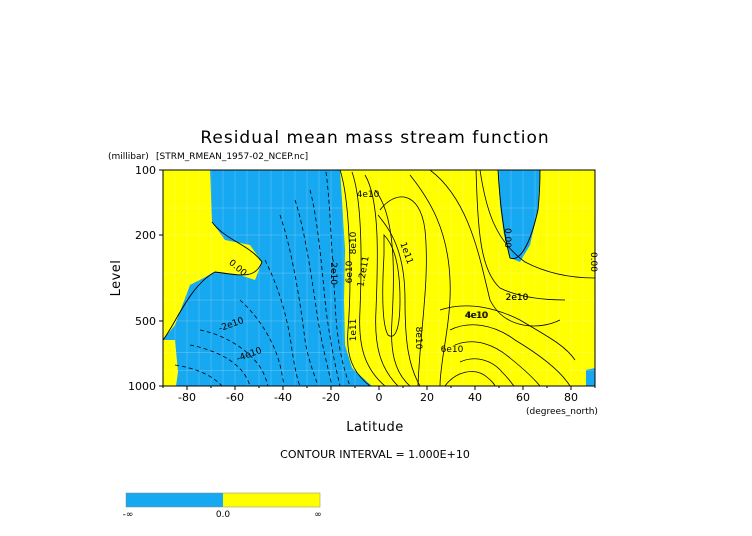 This screenshot has width=752, height=536. Describe the element at coordinates (223, 515) in the screenshot. I see `colorbar-label-zero: 0.0` at that location.